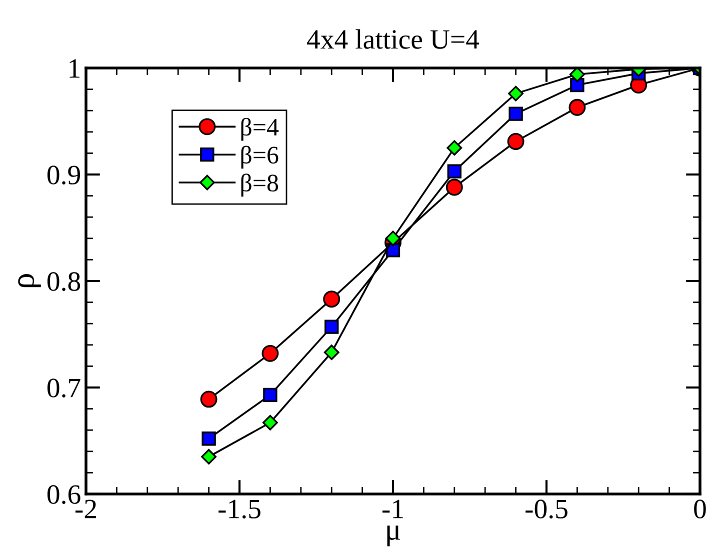 The image size is (706, 558). I want to click on x-tick-label: -1.5, so click(239, 509).